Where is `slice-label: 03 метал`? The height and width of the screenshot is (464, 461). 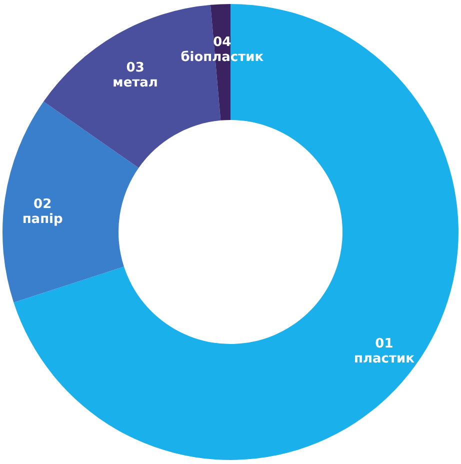 slice-label: 03 метал is located at coordinates (135, 75).